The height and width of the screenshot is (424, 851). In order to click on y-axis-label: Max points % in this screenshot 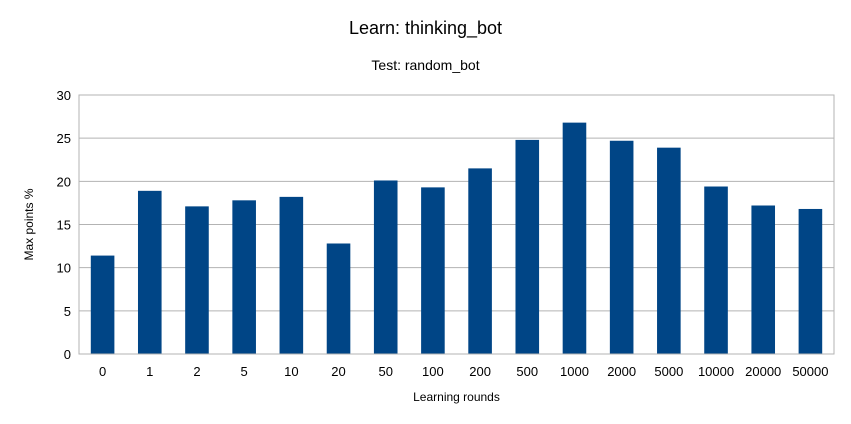, I will do `click(29, 224)`.